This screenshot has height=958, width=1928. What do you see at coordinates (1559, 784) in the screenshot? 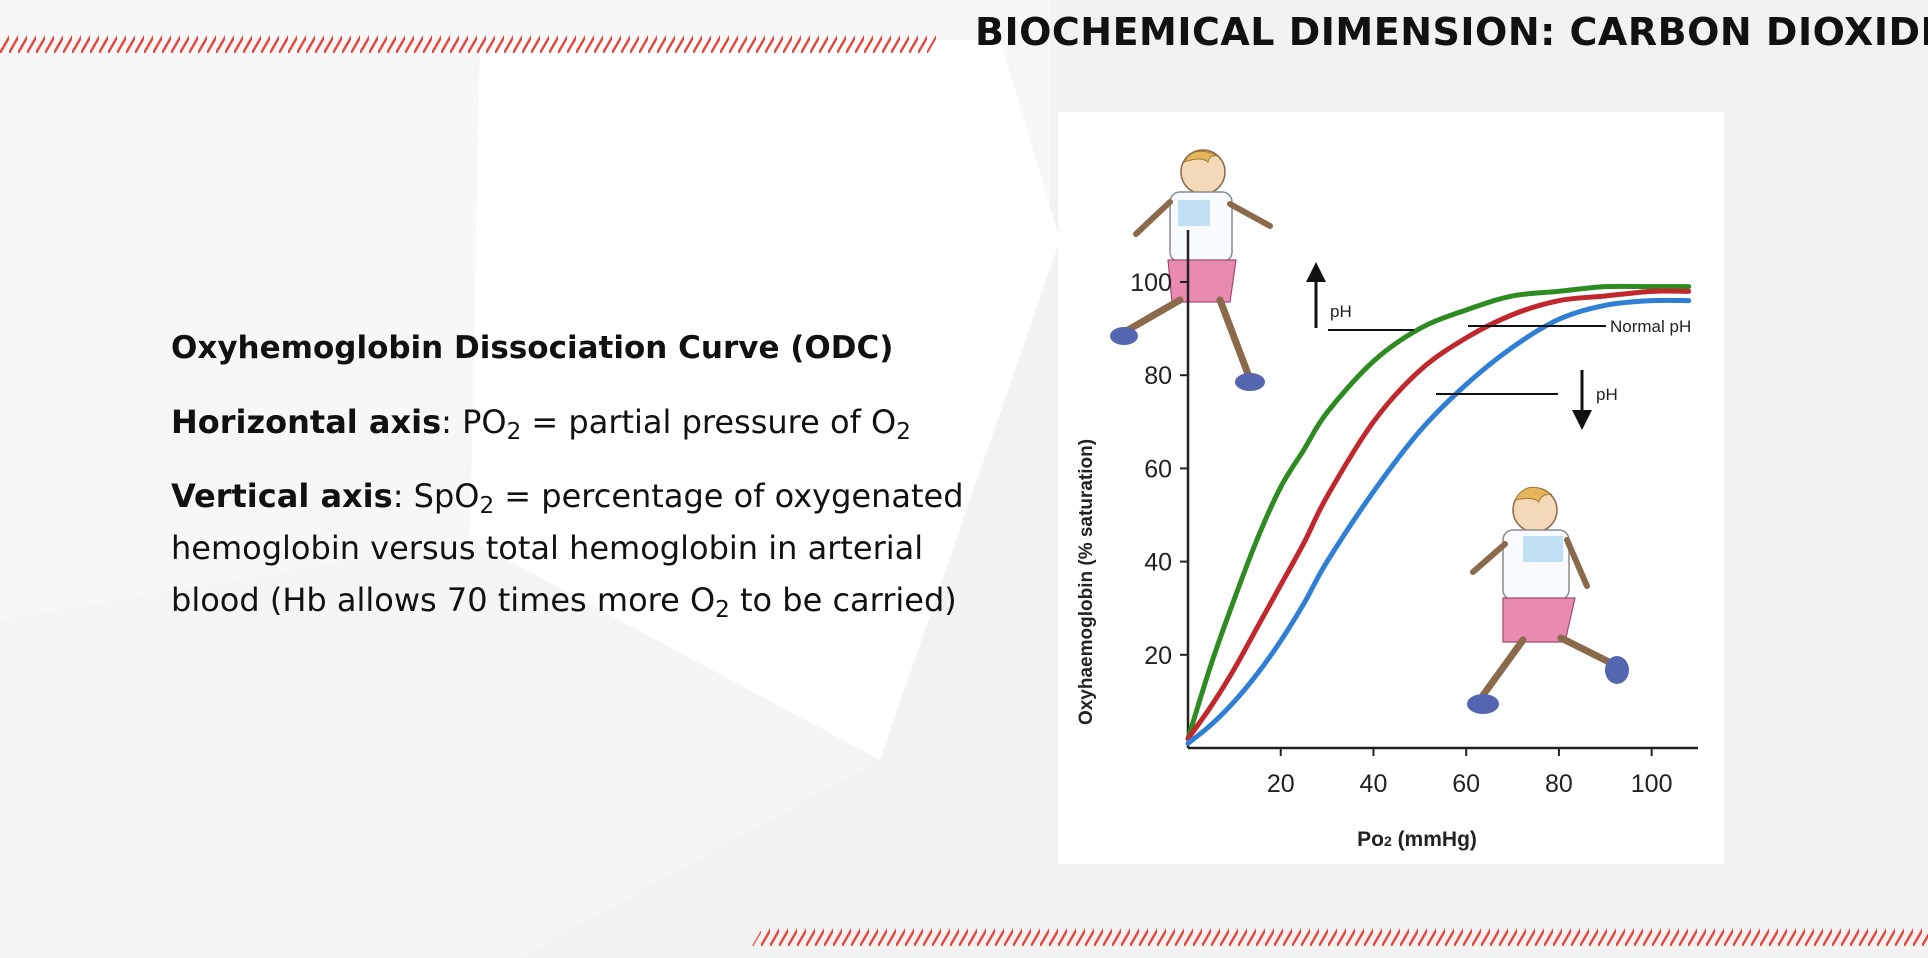
I see `x-tick-label: 80` at bounding box center [1559, 784].